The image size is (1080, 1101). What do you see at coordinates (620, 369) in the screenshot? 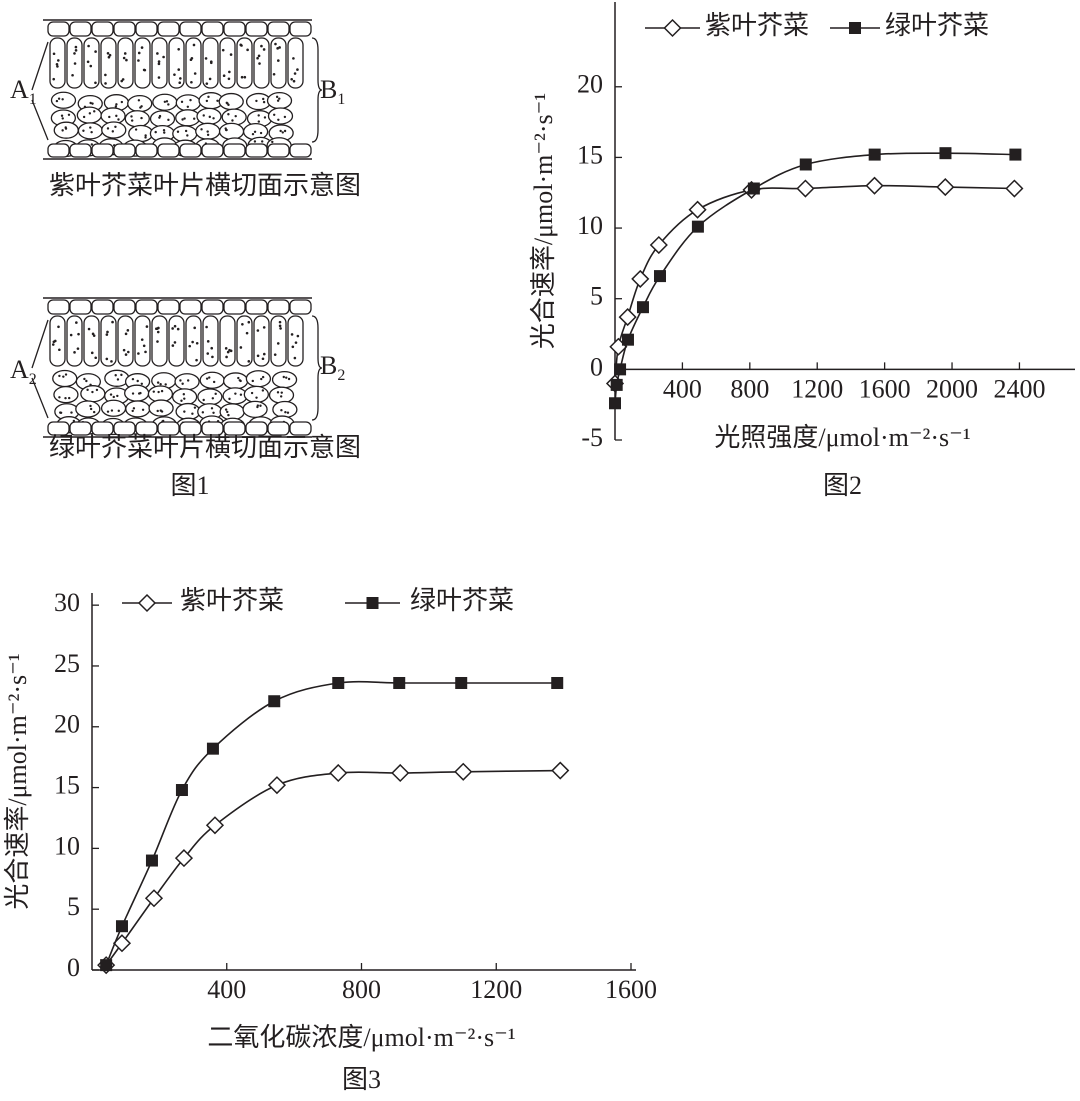
I see `marker-square` at bounding box center [620, 369].